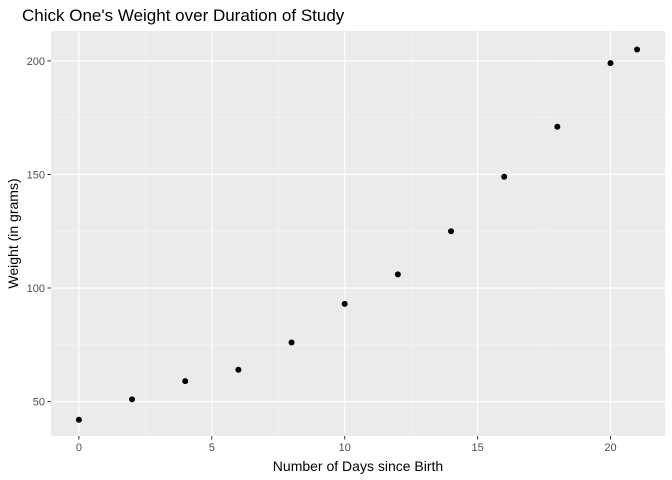  Describe the element at coordinates (79, 448) in the screenshot. I see `x-tick-label: 0` at that location.